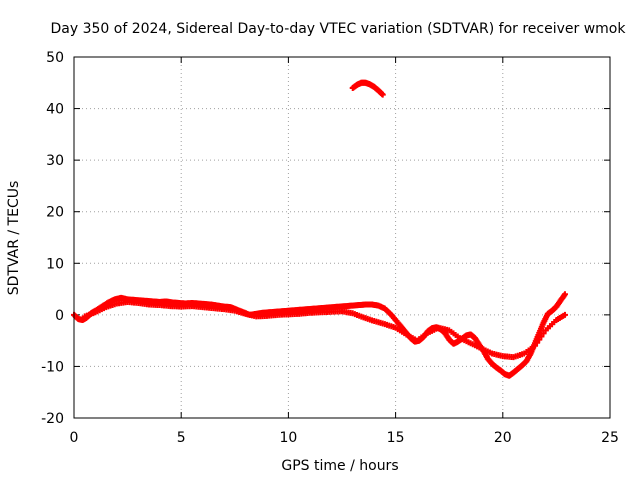 The height and width of the screenshot is (480, 640). Describe the element at coordinates (55, 161) in the screenshot. I see `y-tick-label: 30` at that location.